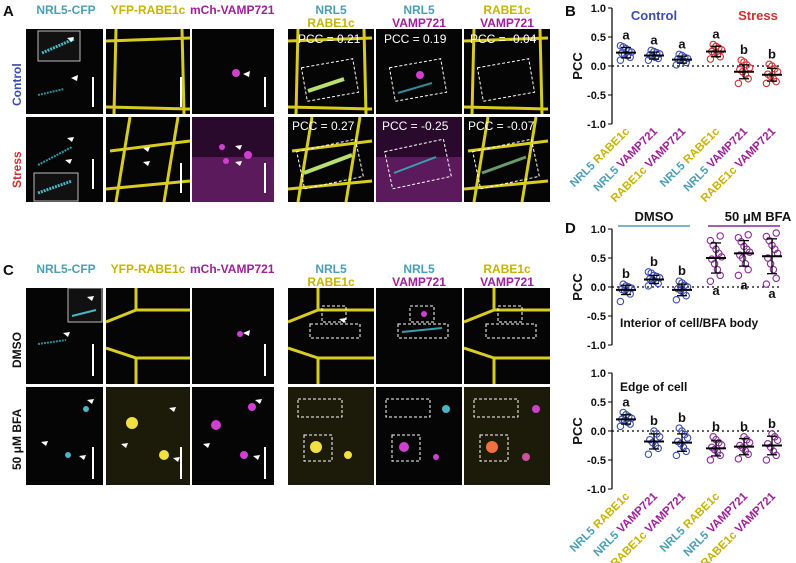 The height and width of the screenshot is (563, 796). What do you see at coordinates (64, 336) in the screenshot?
I see `micrograph-c-dmso-nrl5` at bounding box center [64, 336].